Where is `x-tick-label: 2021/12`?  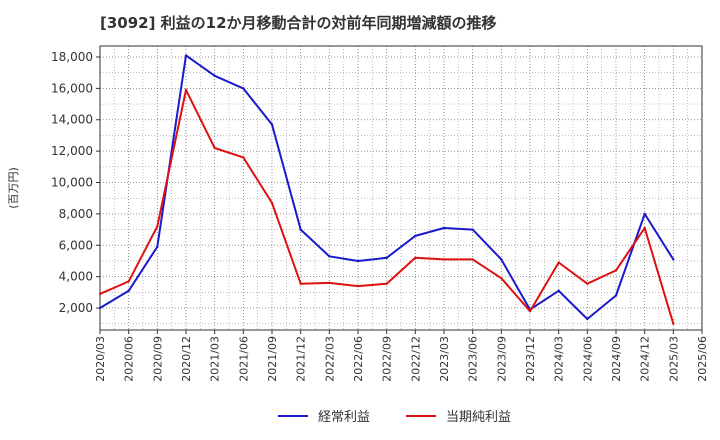 x-tick-label: 2021/12 is located at coordinates (301, 359).